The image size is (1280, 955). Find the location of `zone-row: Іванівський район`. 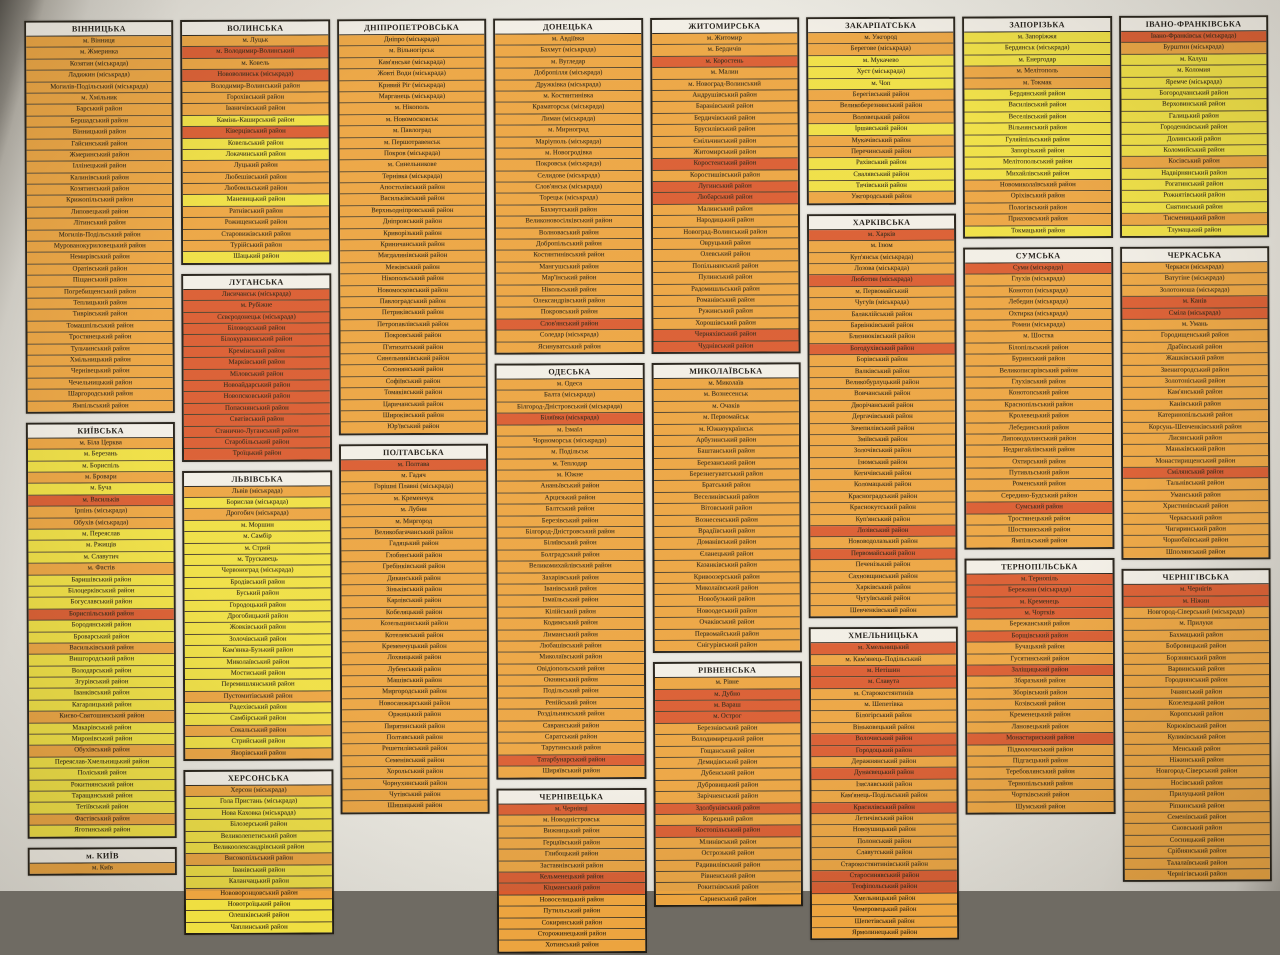

zone-row: Іванівський район is located at coordinates (259, 871).